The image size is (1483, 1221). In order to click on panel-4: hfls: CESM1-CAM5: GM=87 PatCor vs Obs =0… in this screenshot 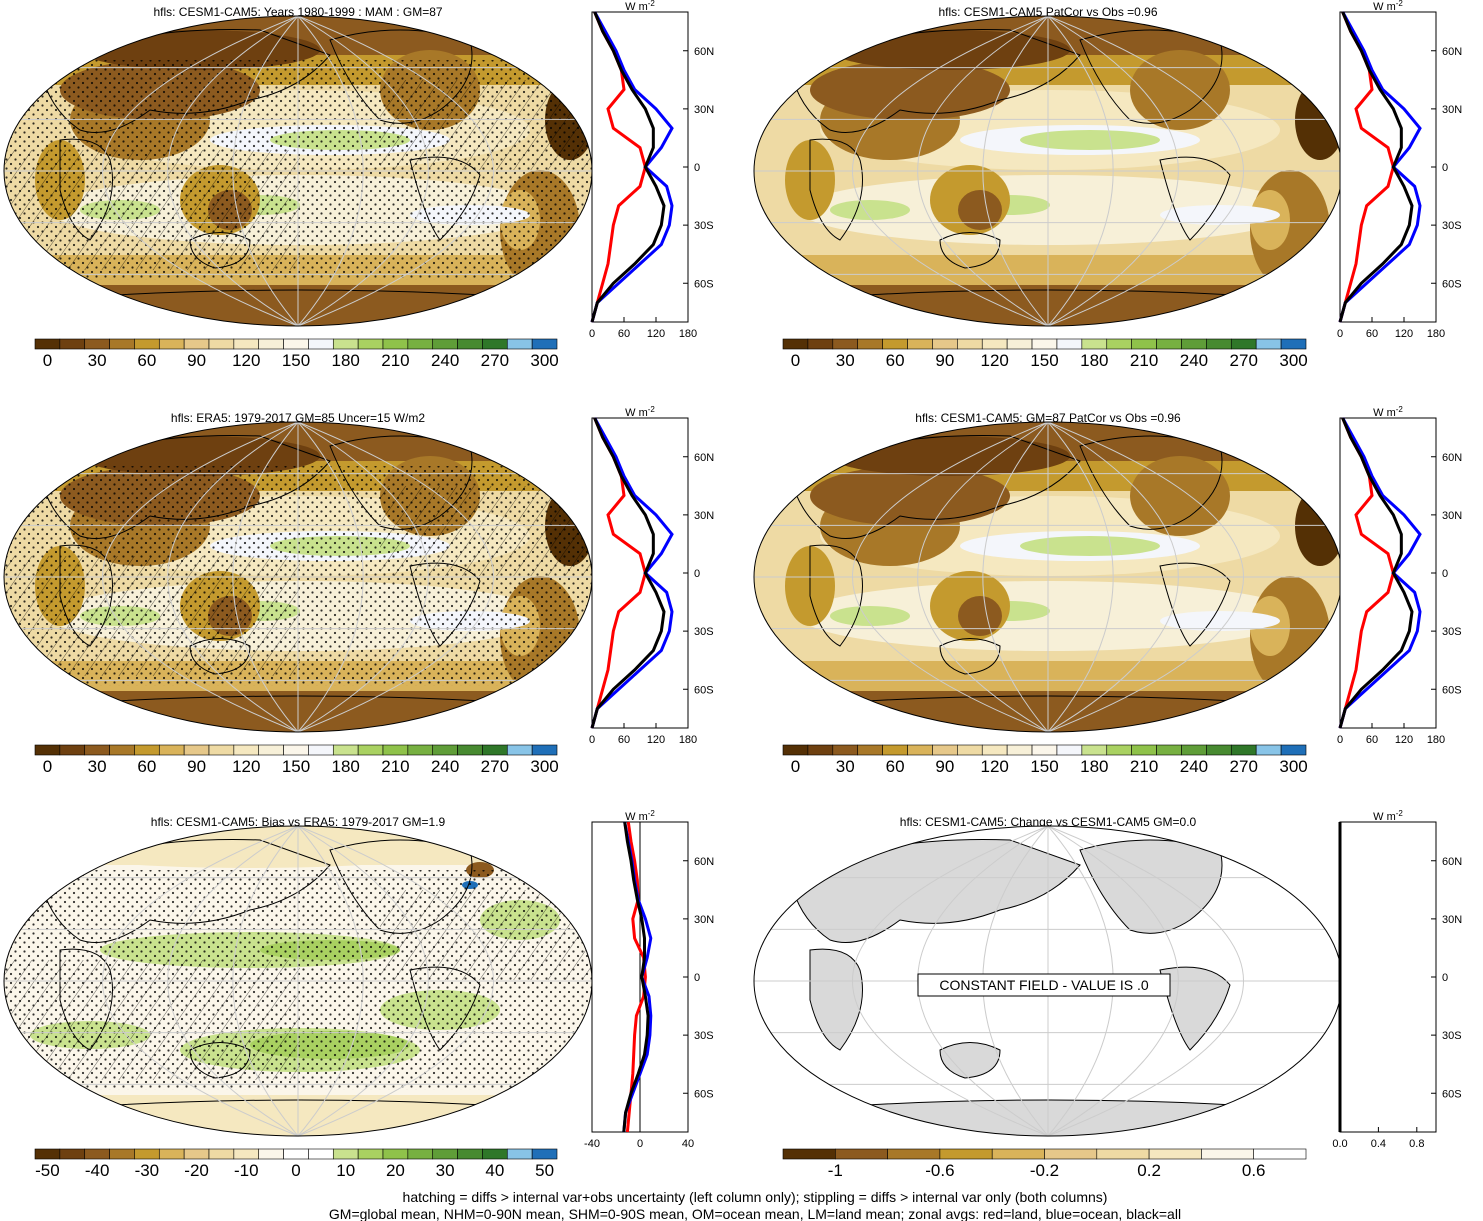, I will do `click(1107, 590)`.